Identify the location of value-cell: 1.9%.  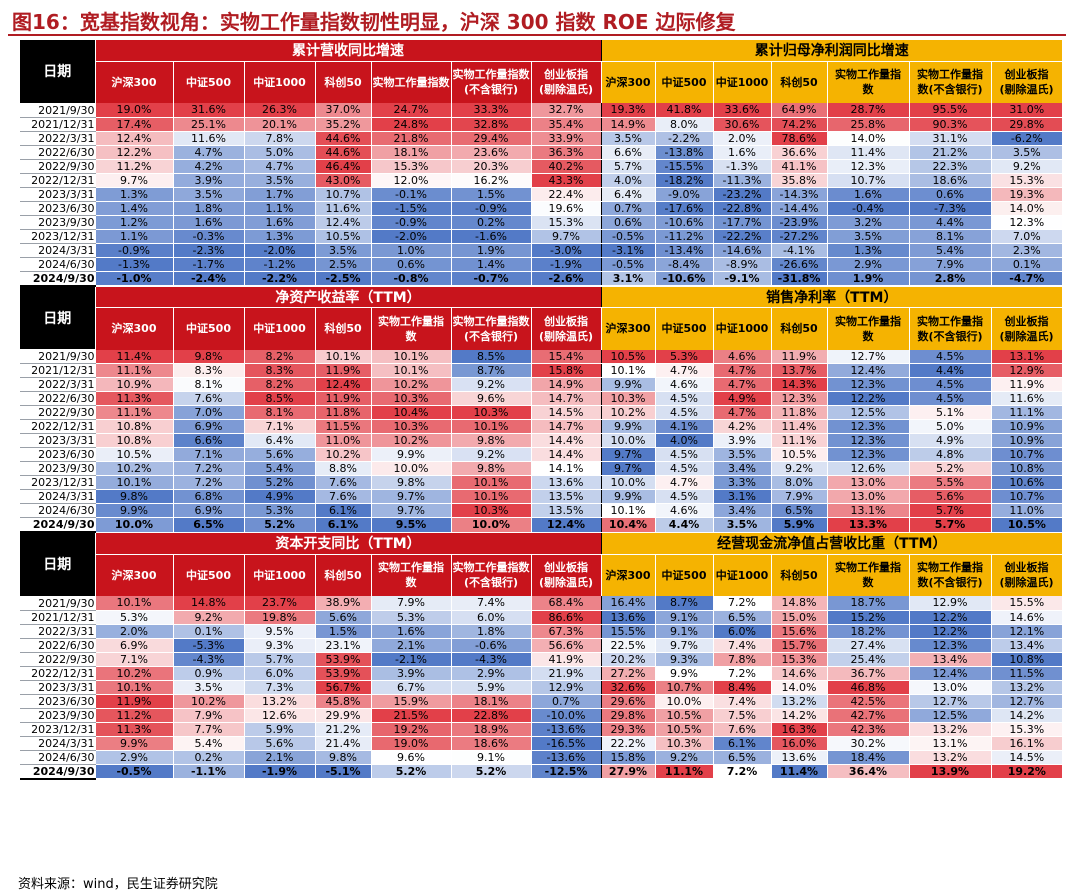
(868, 278).